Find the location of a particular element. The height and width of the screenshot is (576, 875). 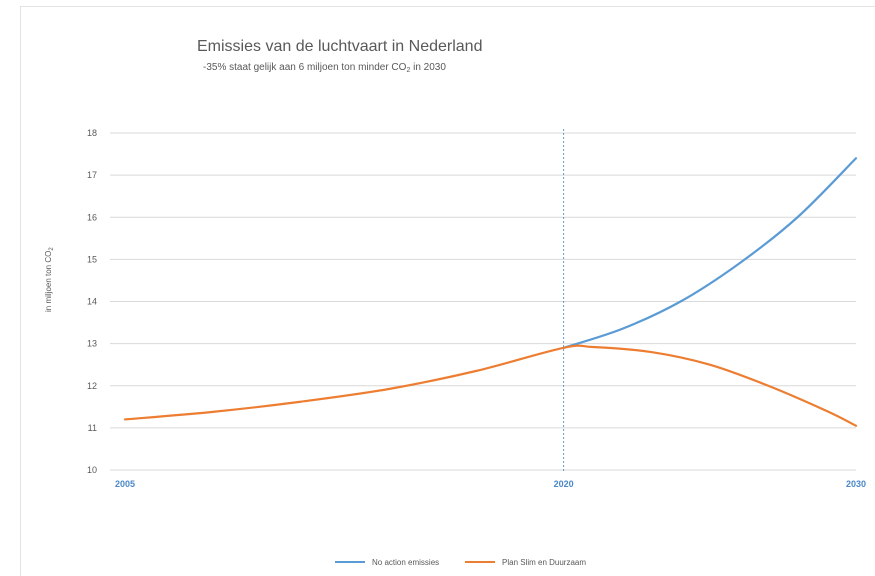

y-tick-label: 14 is located at coordinates (92, 302).